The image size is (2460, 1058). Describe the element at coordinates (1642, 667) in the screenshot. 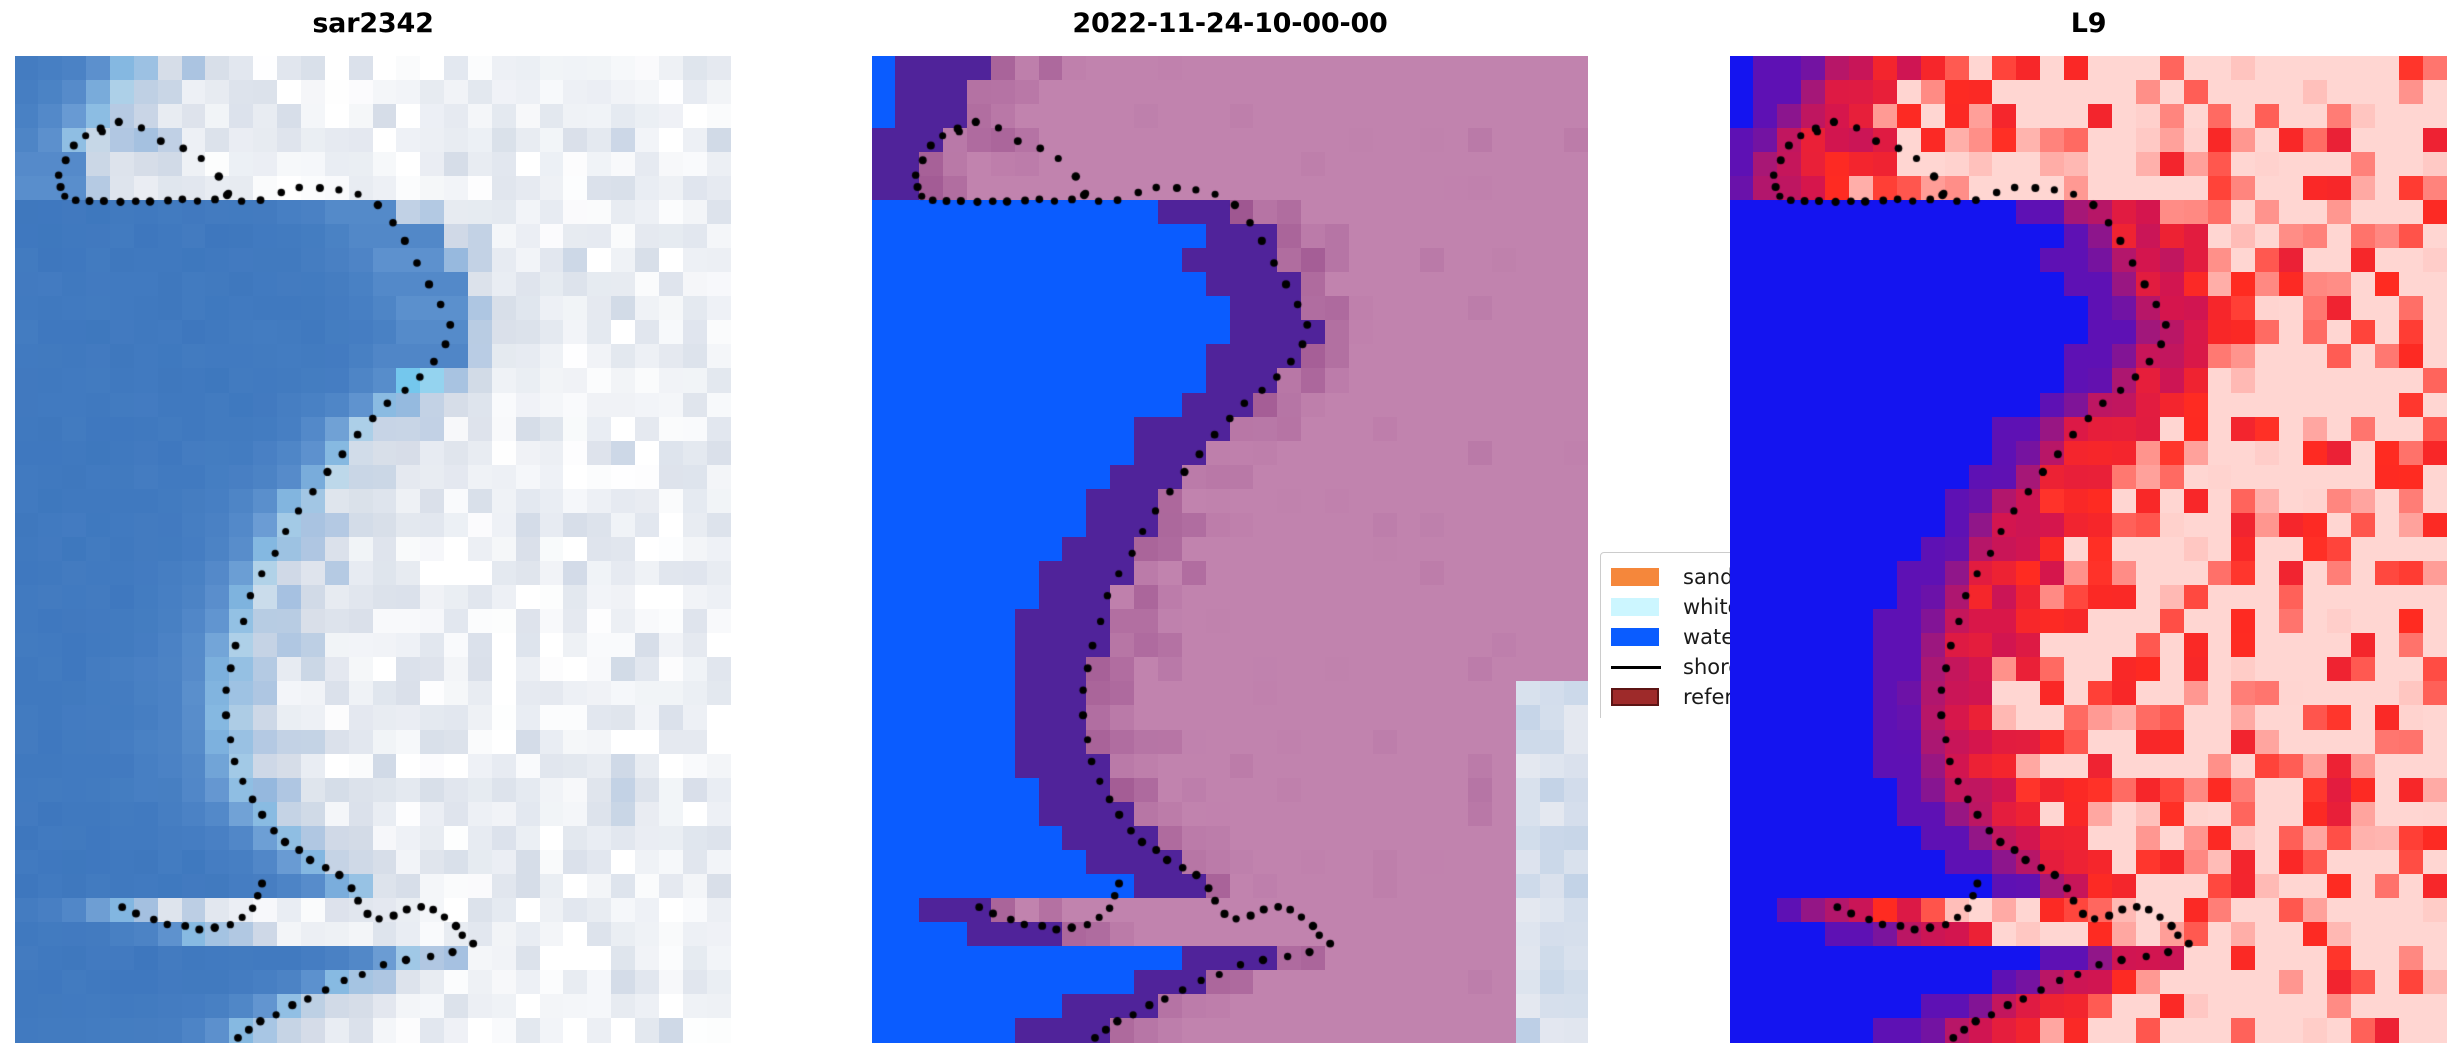

I see `legend-swatch-shoreline` at that location.